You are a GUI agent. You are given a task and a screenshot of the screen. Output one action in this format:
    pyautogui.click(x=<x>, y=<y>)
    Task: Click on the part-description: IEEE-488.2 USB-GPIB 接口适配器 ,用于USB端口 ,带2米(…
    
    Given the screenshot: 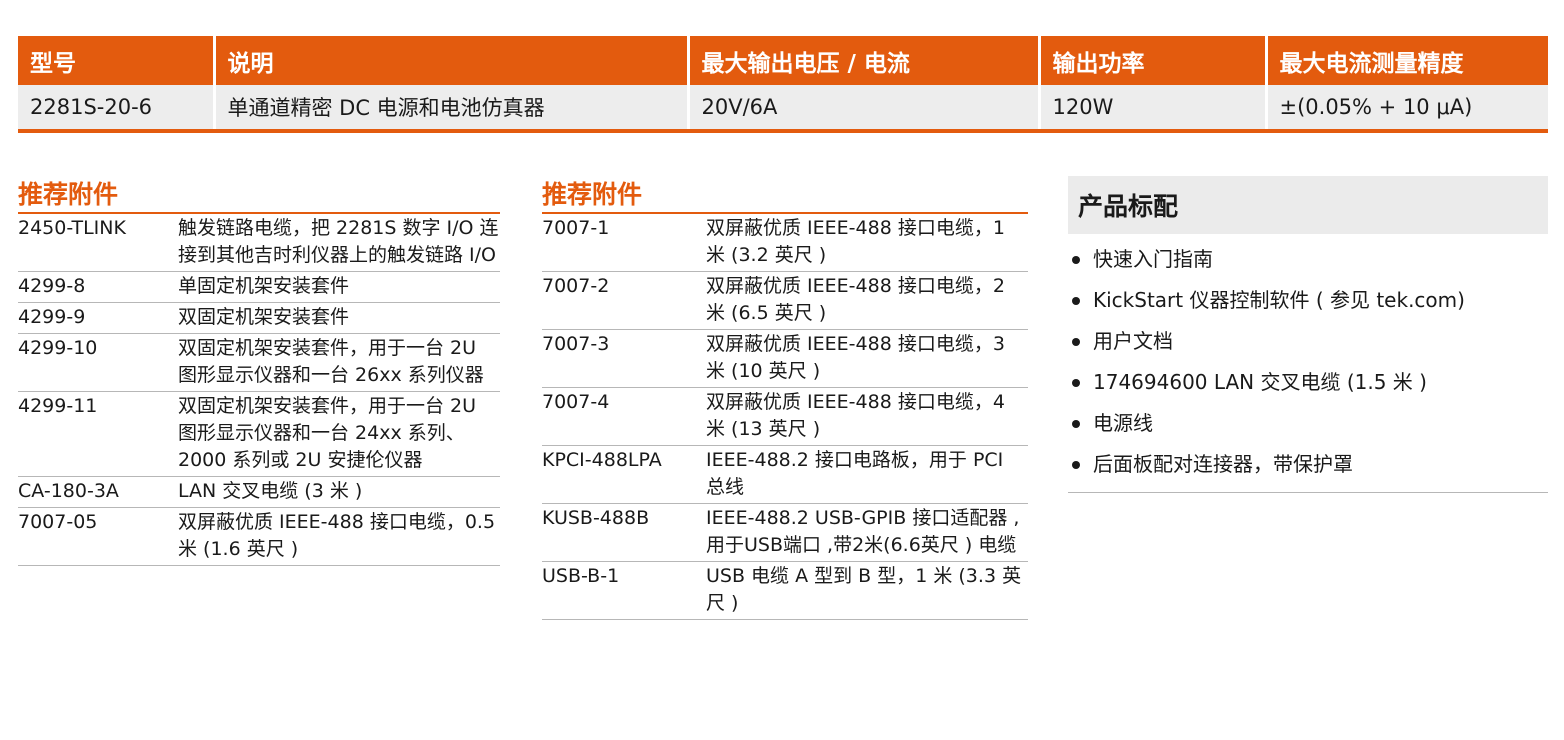 What is the action you would take?
    pyautogui.click(x=867, y=532)
    